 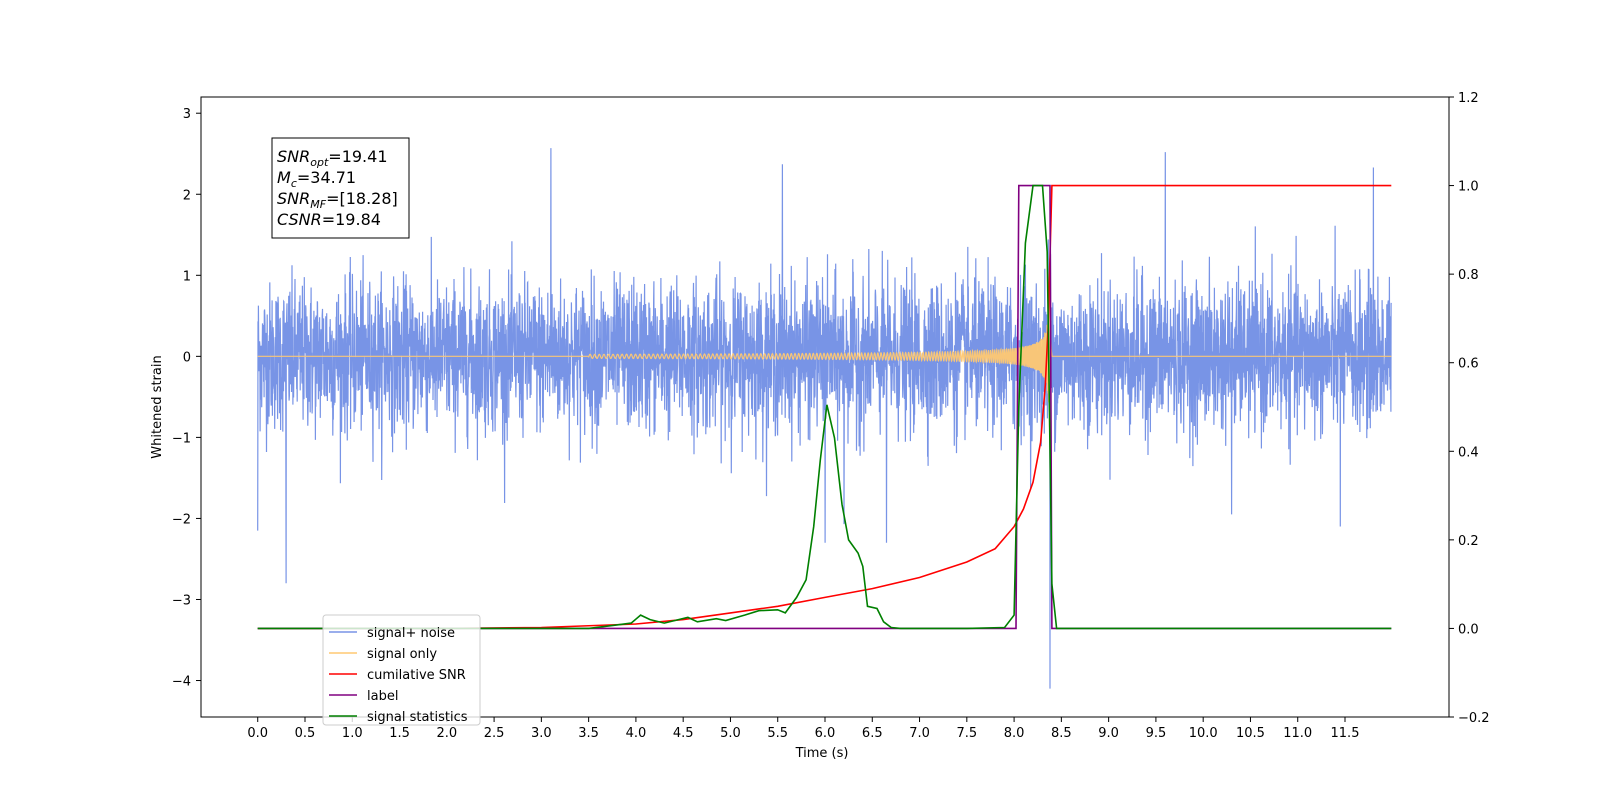 What do you see at coordinates (181, 682) in the screenshot?
I see `y-tick-label: −4` at bounding box center [181, 682].